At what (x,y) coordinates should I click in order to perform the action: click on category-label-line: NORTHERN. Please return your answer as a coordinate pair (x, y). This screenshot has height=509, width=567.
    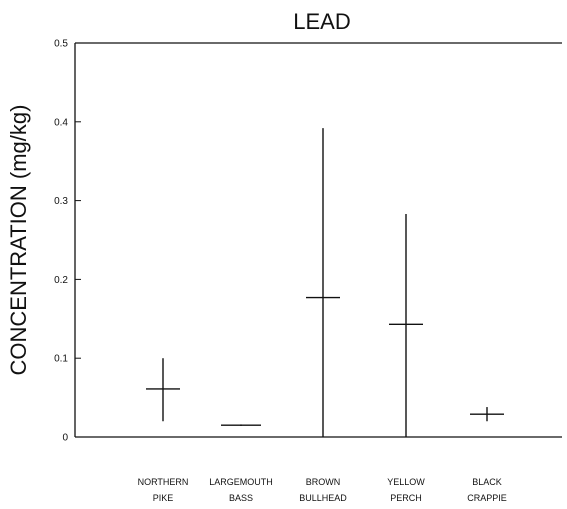
    Looking at the image, I should click on (163, 482).